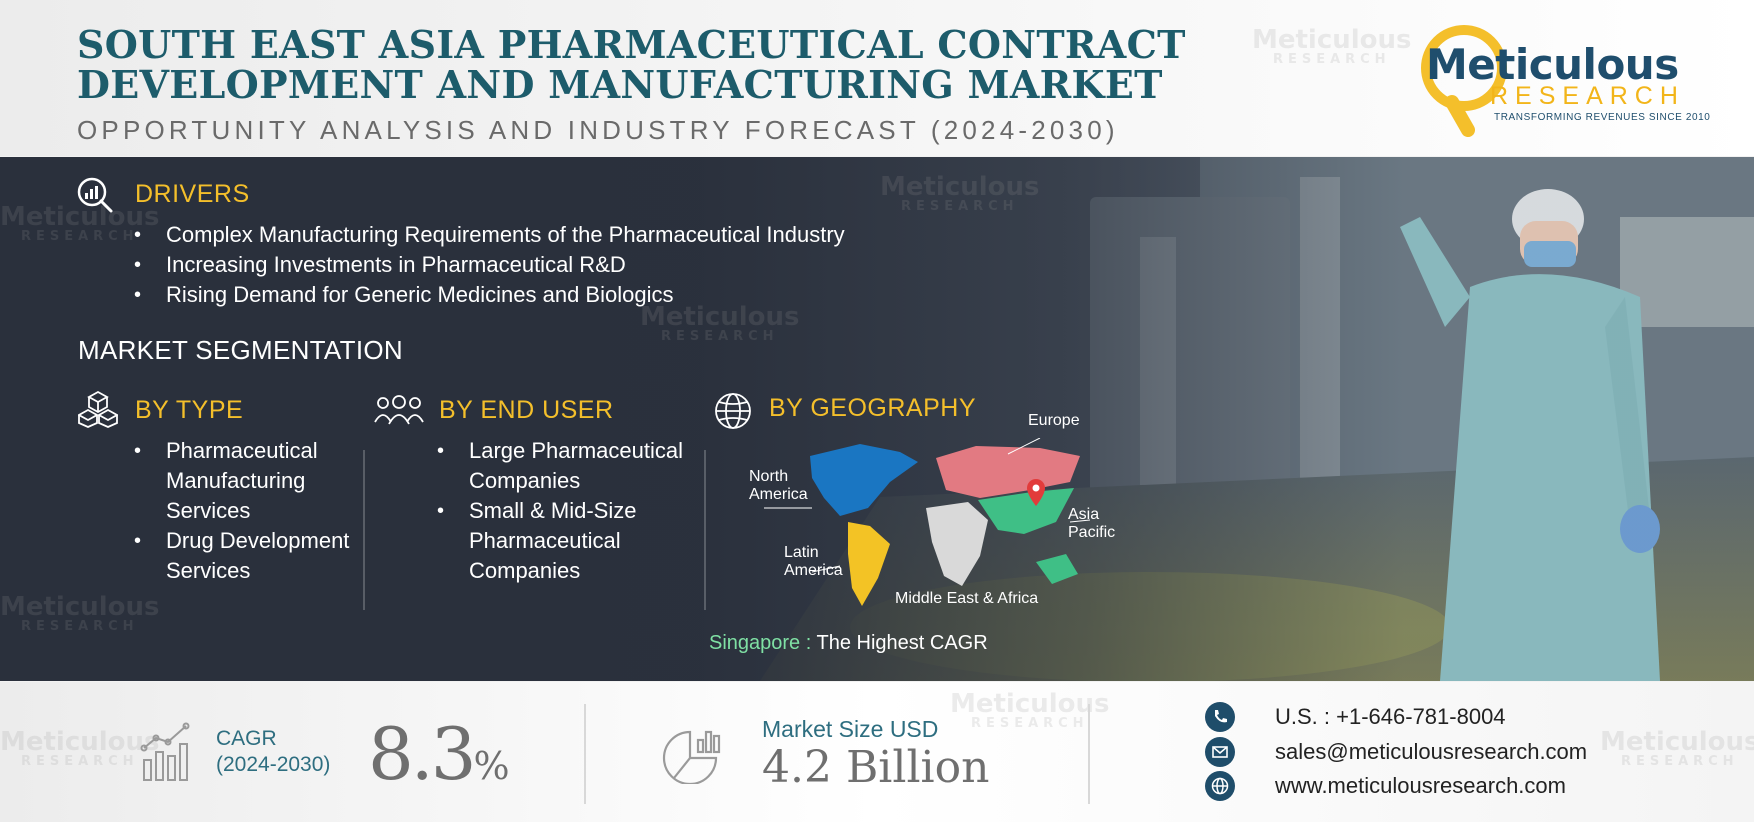 The image size is (1754, 822). I want to click on highest-cagr-note: Singapore : The Highest CAGR, so click(848, 643).